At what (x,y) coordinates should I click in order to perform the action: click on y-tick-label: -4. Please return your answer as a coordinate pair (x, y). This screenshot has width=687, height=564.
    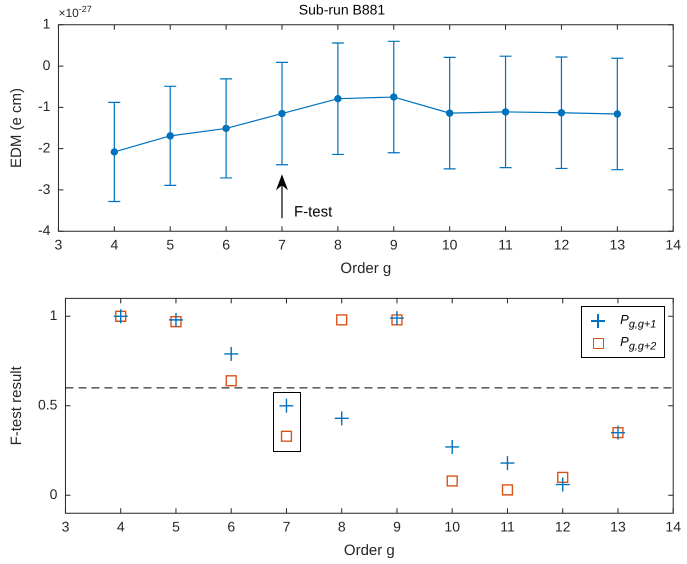
    Looking at the image, I should click on (44, 230).